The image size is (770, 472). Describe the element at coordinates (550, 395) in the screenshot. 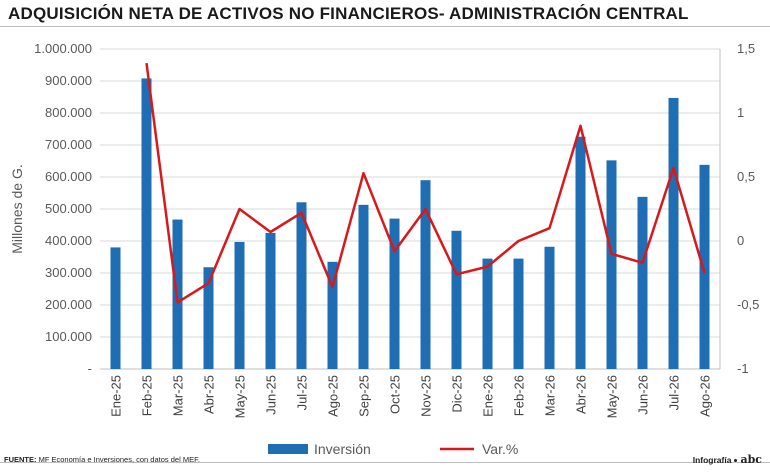

I see `x-tick-label: Mar-26` at that location.